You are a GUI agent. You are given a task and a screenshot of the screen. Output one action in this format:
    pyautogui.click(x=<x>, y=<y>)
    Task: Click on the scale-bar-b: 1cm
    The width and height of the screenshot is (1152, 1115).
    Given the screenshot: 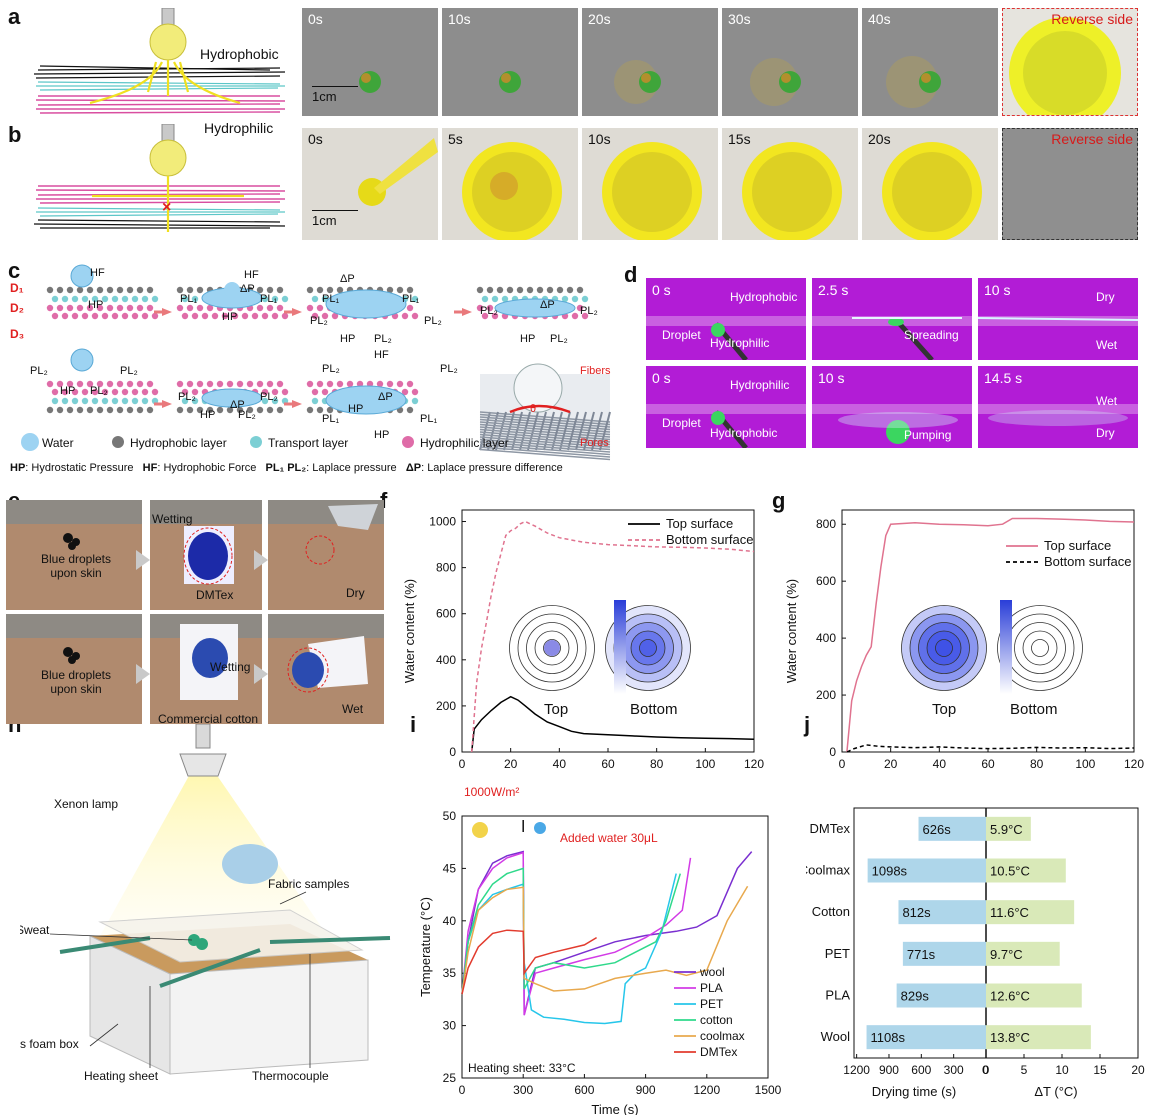 What is the action you would take?
    pyautogui.click(x=335, y=219)
    